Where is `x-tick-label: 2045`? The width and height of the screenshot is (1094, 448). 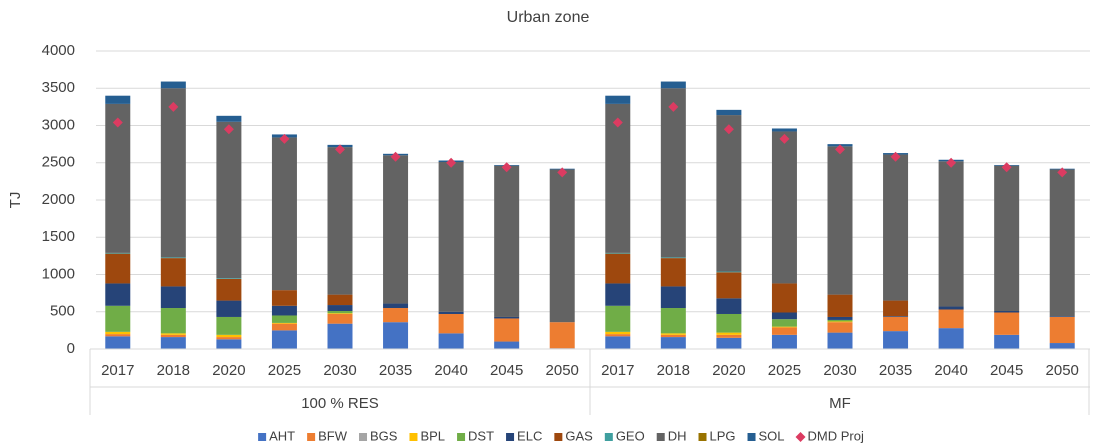 x-tick-label: 2045 is located at coordinates (1006, 370).